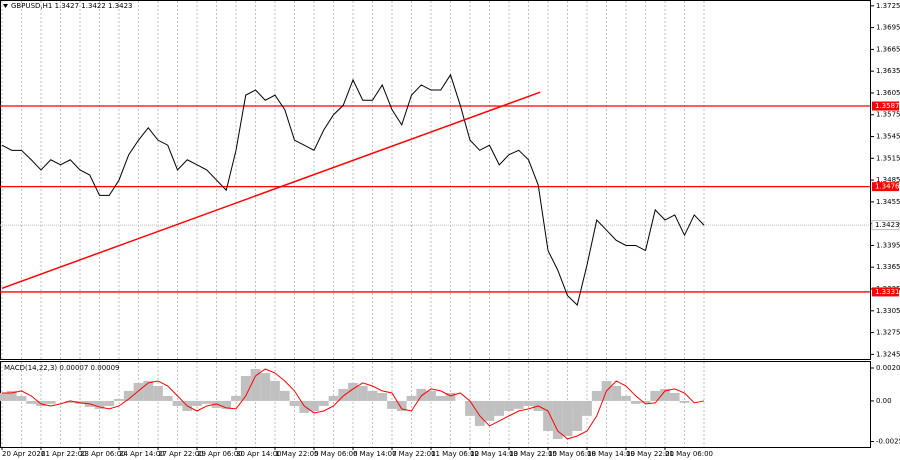 The height and width of the screenshot is (460, 900). Describe the element at coordinates (888, 115) in the screenshot. I see `y-tick-label: 1.3575` at that location.